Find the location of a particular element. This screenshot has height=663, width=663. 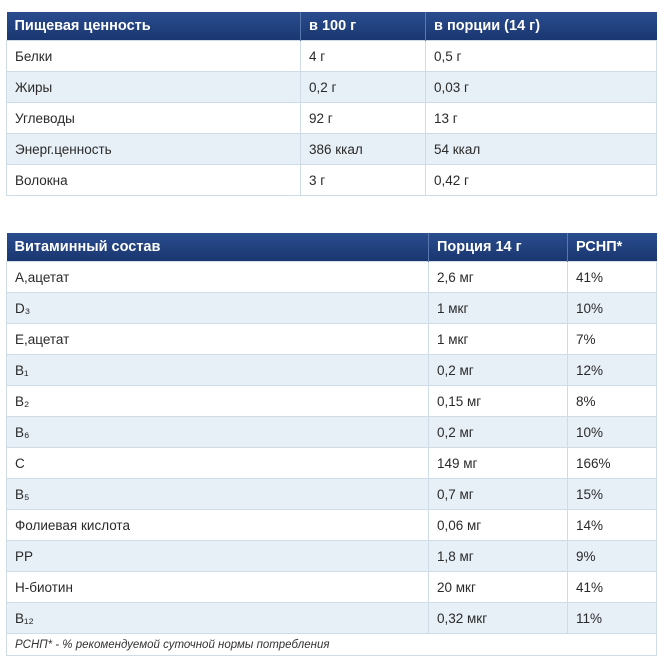

table-cell: 14% is located at coordinates (612, 525).